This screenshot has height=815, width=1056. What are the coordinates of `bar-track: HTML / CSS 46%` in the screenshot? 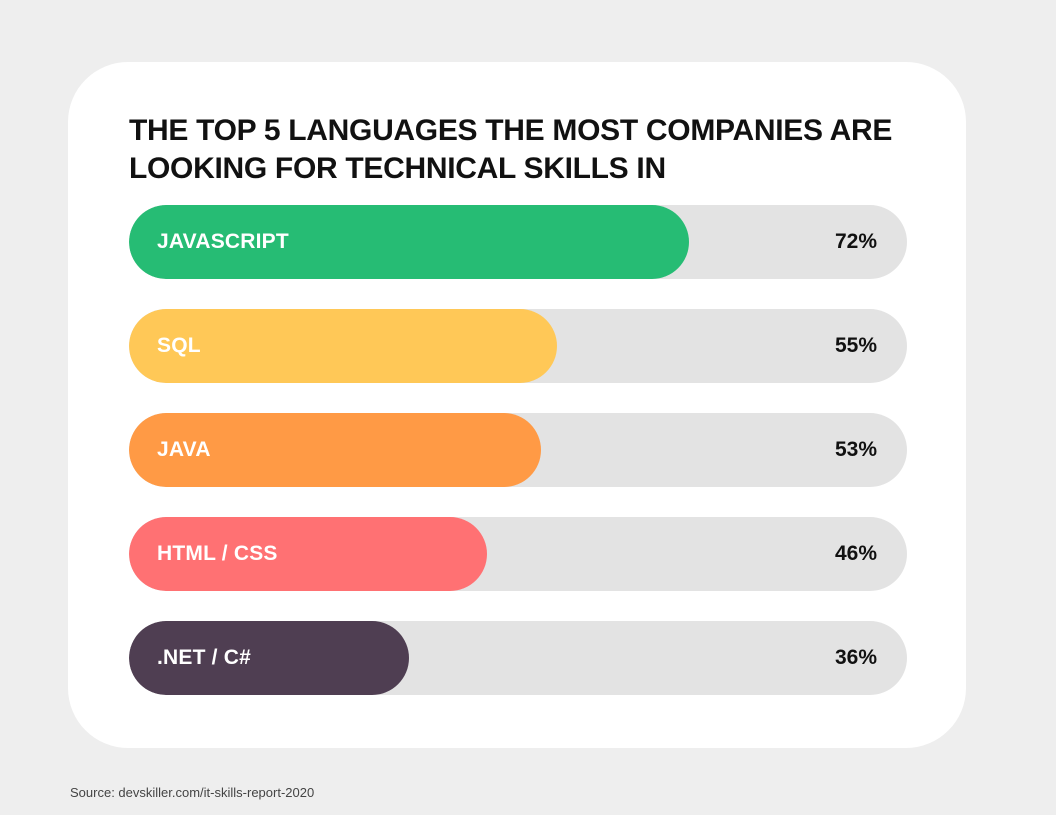 It's located at (518, 554).